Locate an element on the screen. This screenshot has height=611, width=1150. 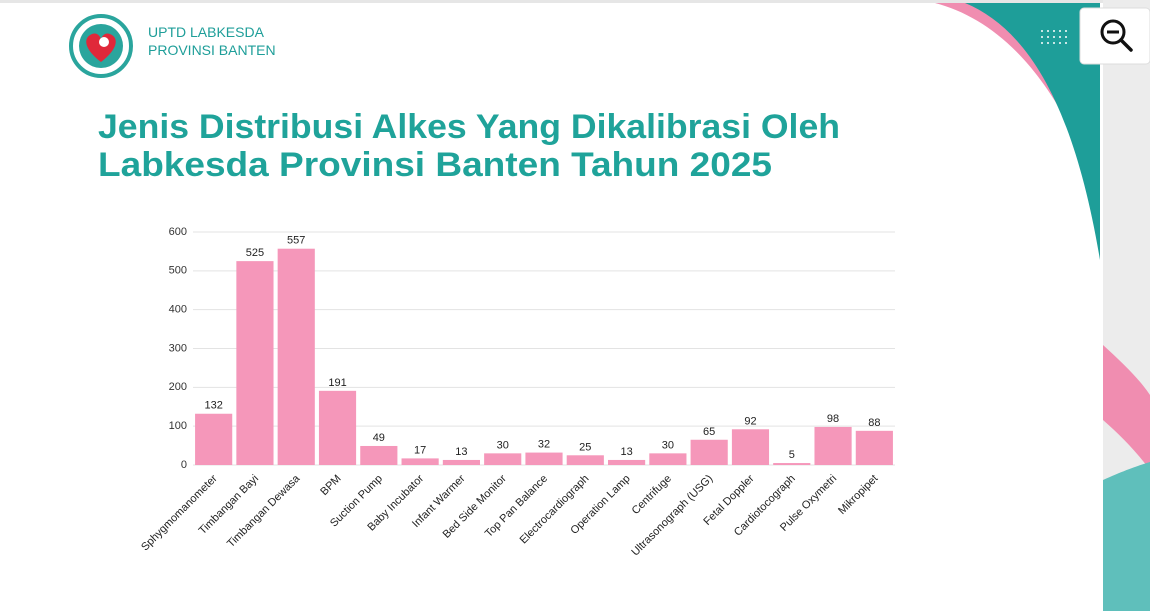
y-tick-label: 600 is located at coordinates (178, 232).